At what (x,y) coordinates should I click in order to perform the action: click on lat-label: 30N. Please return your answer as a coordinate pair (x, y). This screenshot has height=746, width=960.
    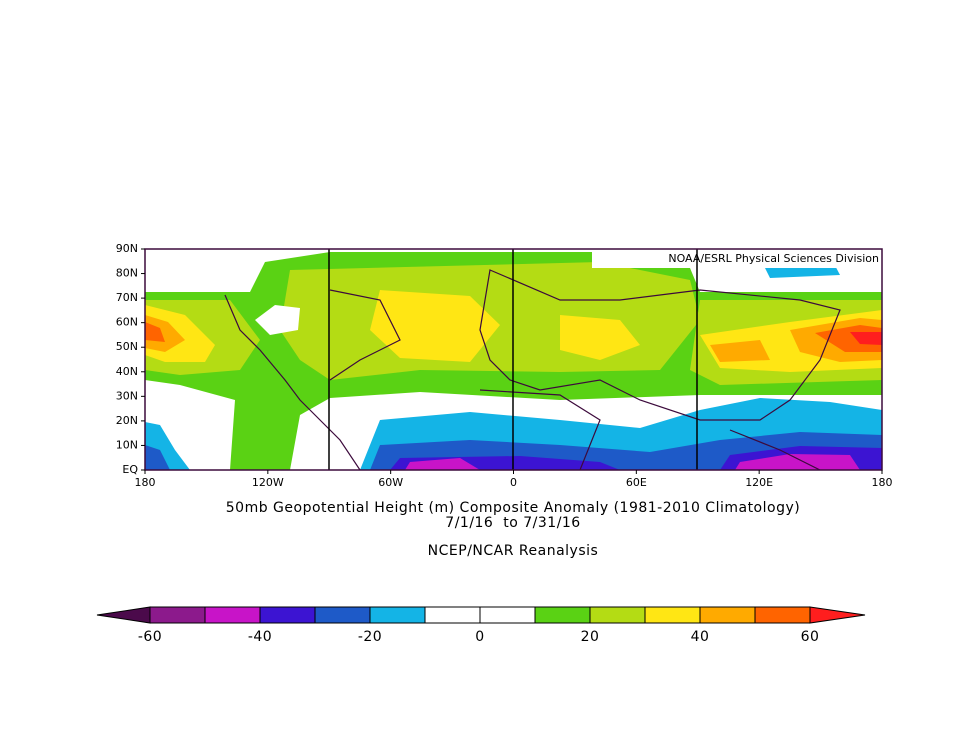
    Looking at the image, I should click on (127, 395).